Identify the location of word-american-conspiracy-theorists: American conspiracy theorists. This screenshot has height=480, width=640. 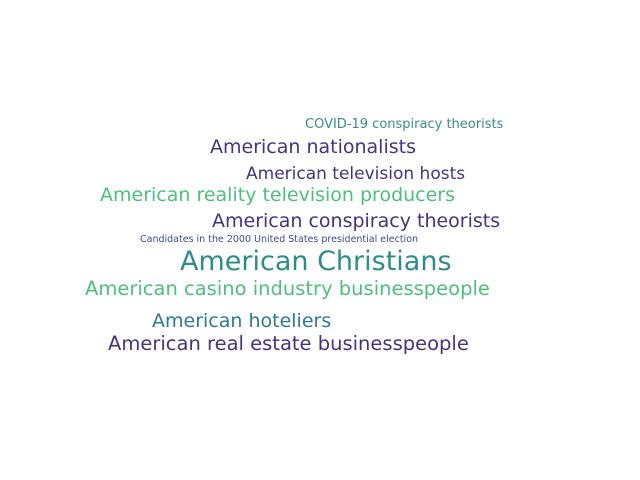
(356, 221).